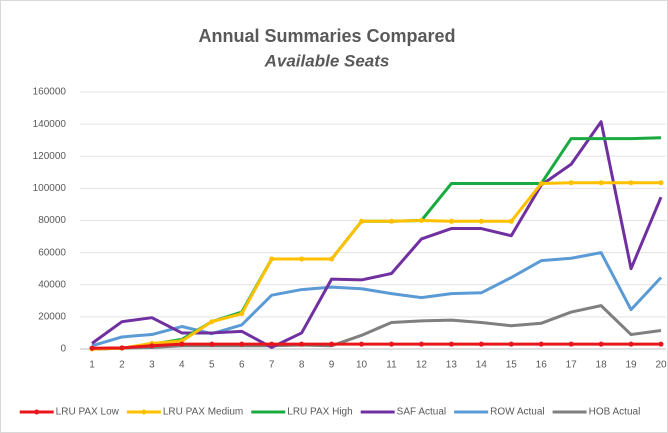 The width and height of the screenshot is (668, 433). What do you see at coordinates (242, 365) in the screenshot?
I see `x-tick-label: 6` at bounding box center [242, 365].